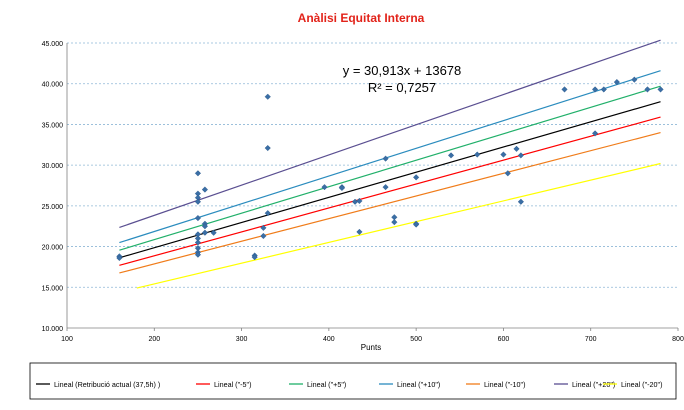  I want to click on x-tick-label: 100, so click(67, 339).